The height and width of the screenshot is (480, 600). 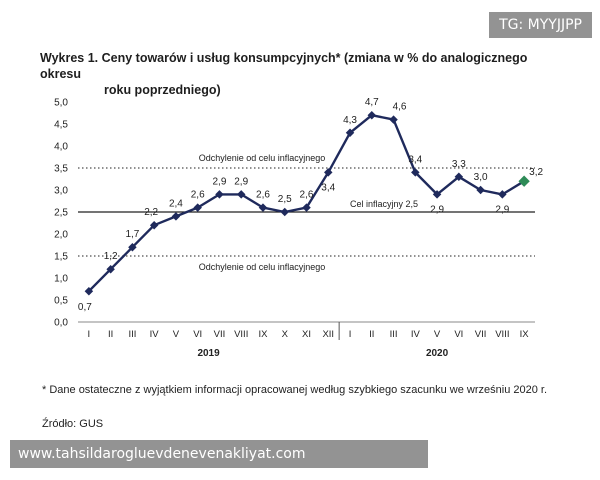 What do you see at coordinates (61, 323) in the screenshot?
I see `y-tick-label: 0,0` at bounding box center [61, 323].